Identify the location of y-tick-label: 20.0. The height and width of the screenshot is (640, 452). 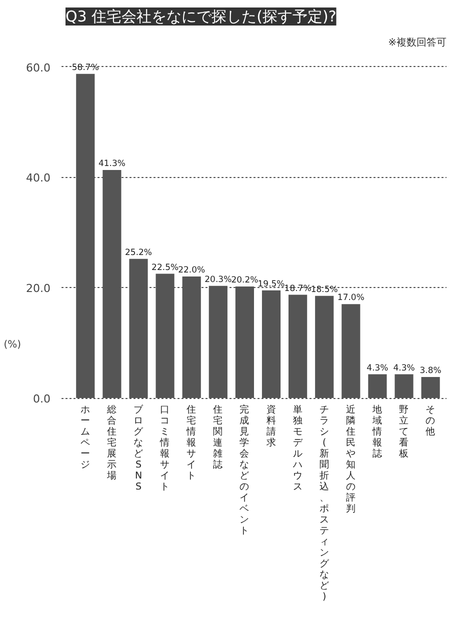
(38, 289).